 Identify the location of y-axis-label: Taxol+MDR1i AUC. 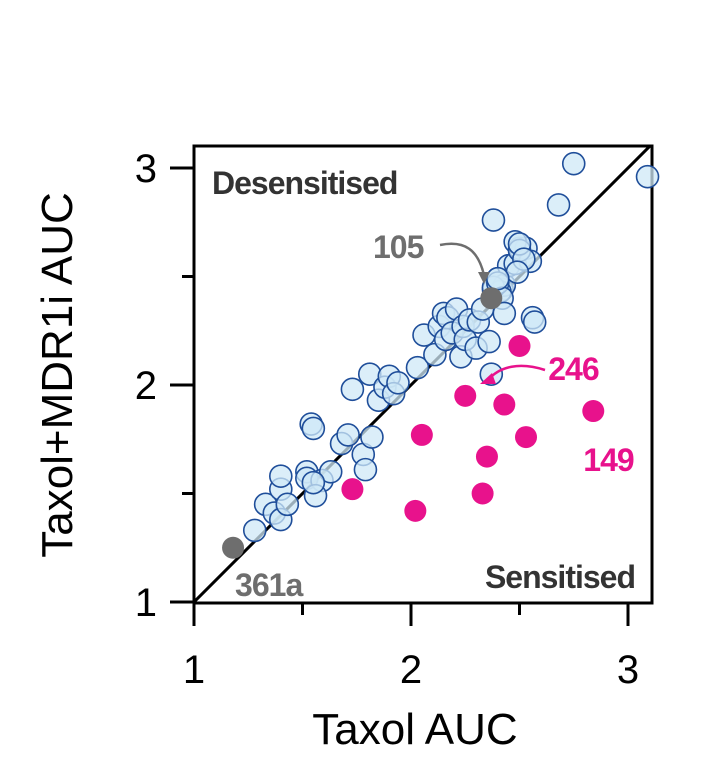
(57, 375).